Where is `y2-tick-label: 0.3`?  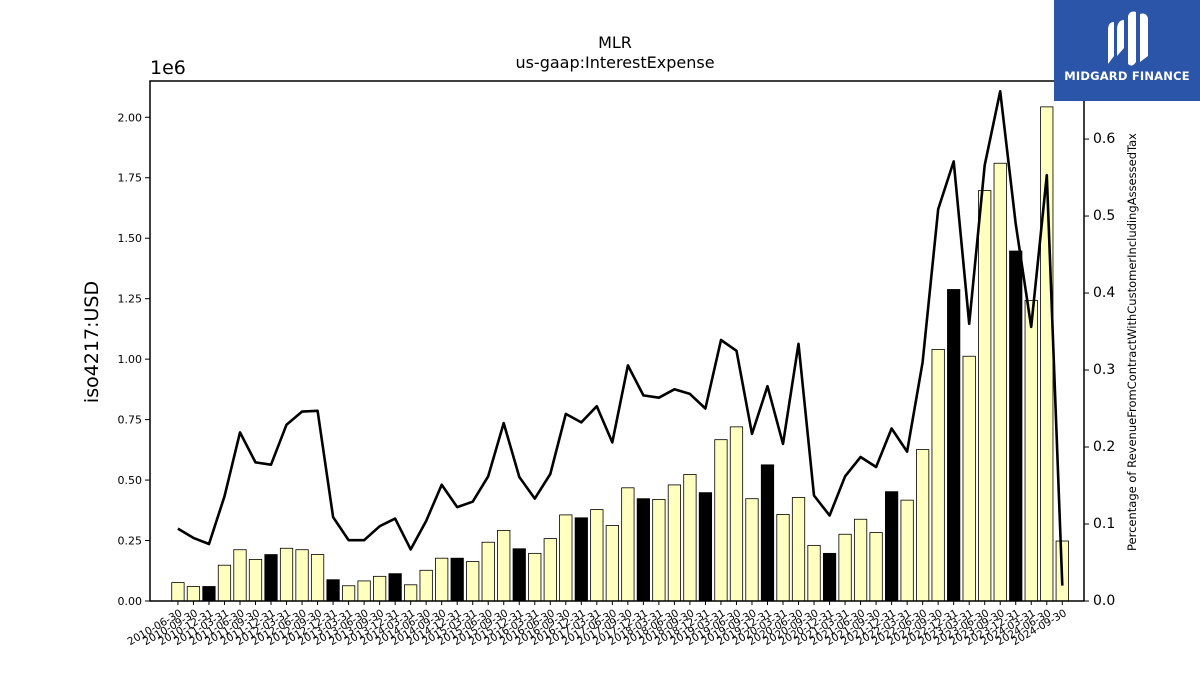 y2-tick-label: 0.3 is located at coordinates (1104, 370).